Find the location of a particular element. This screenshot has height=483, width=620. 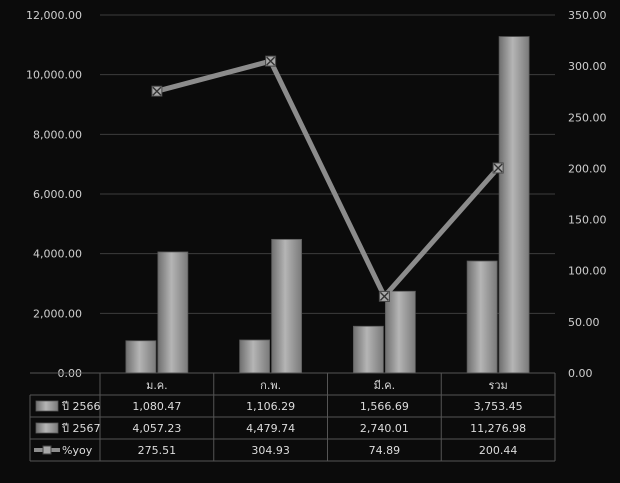

category-label: ม.ค. is located at coordinates (157, 385).